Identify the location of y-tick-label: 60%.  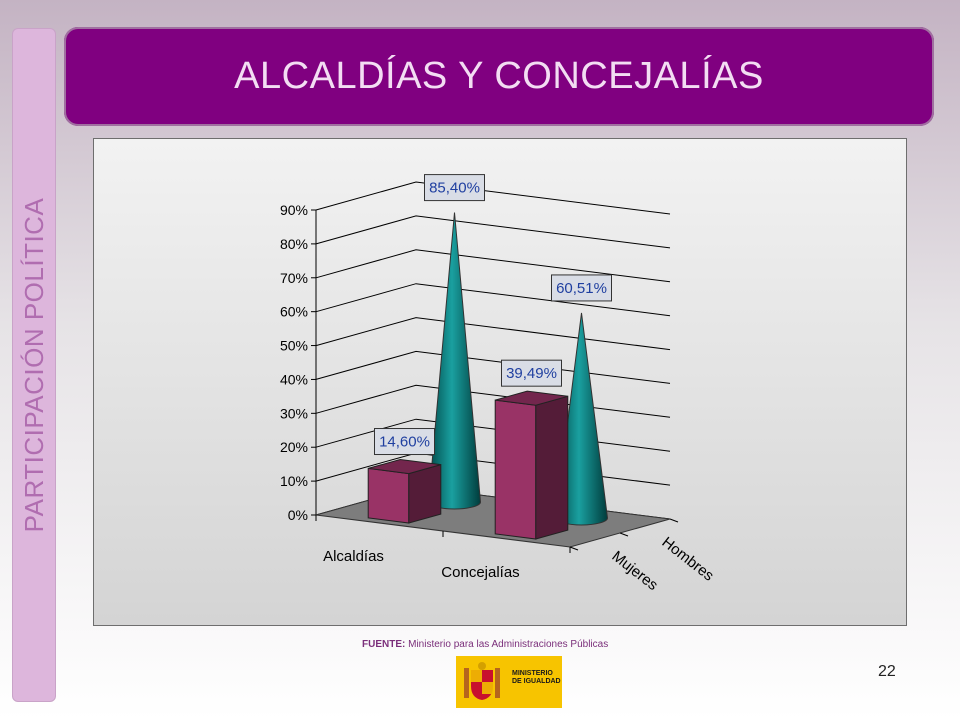
(294, 312).